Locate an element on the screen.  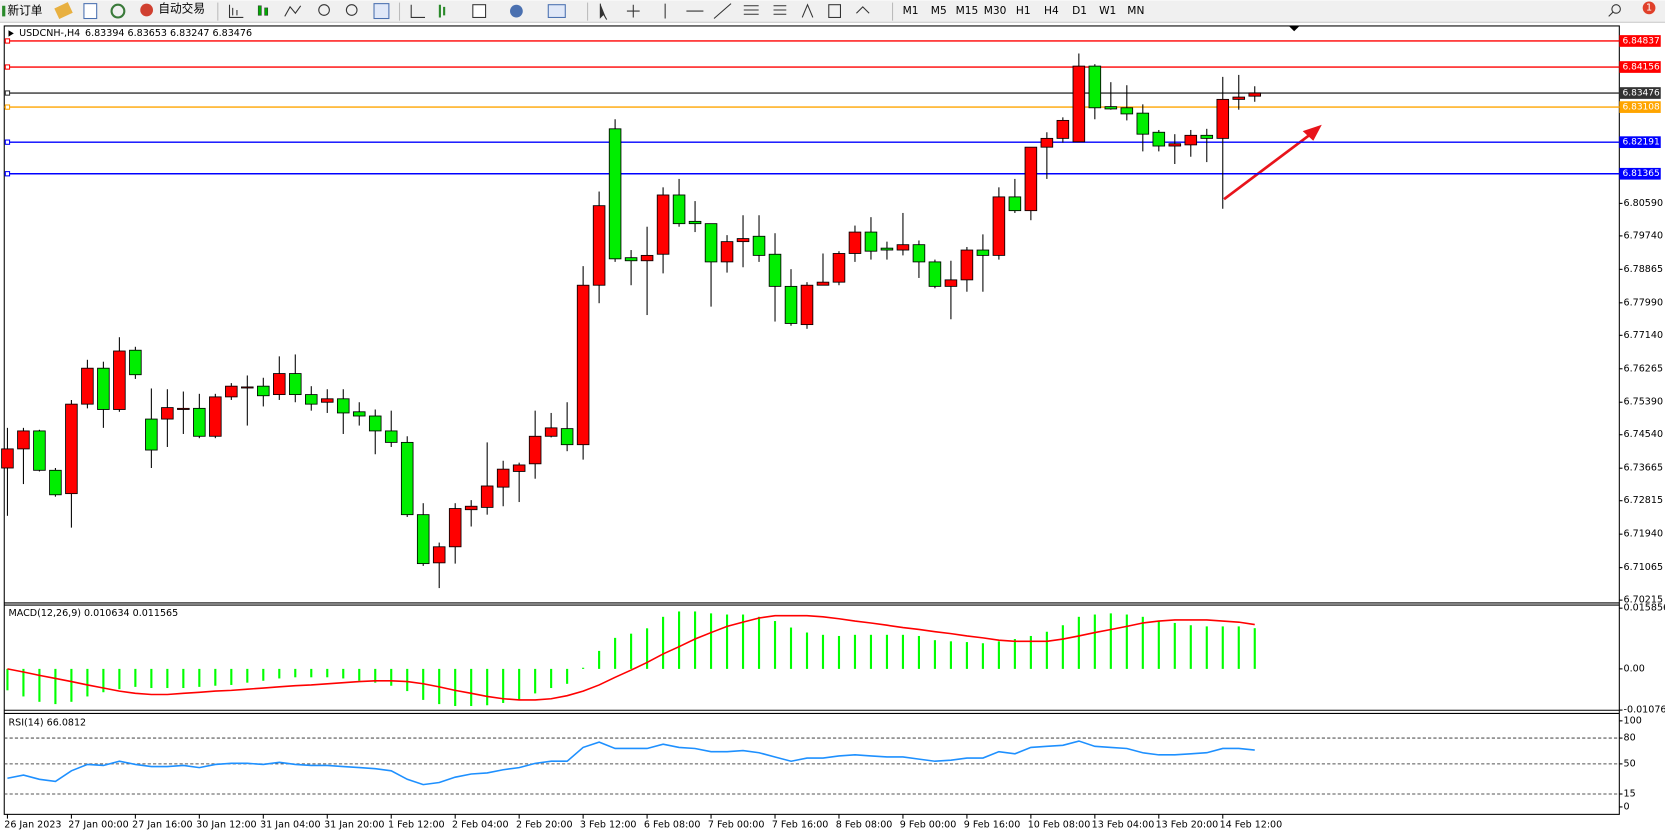
x-tick-label: 9 Feb 16:00 is located at coordinates (992, 824).